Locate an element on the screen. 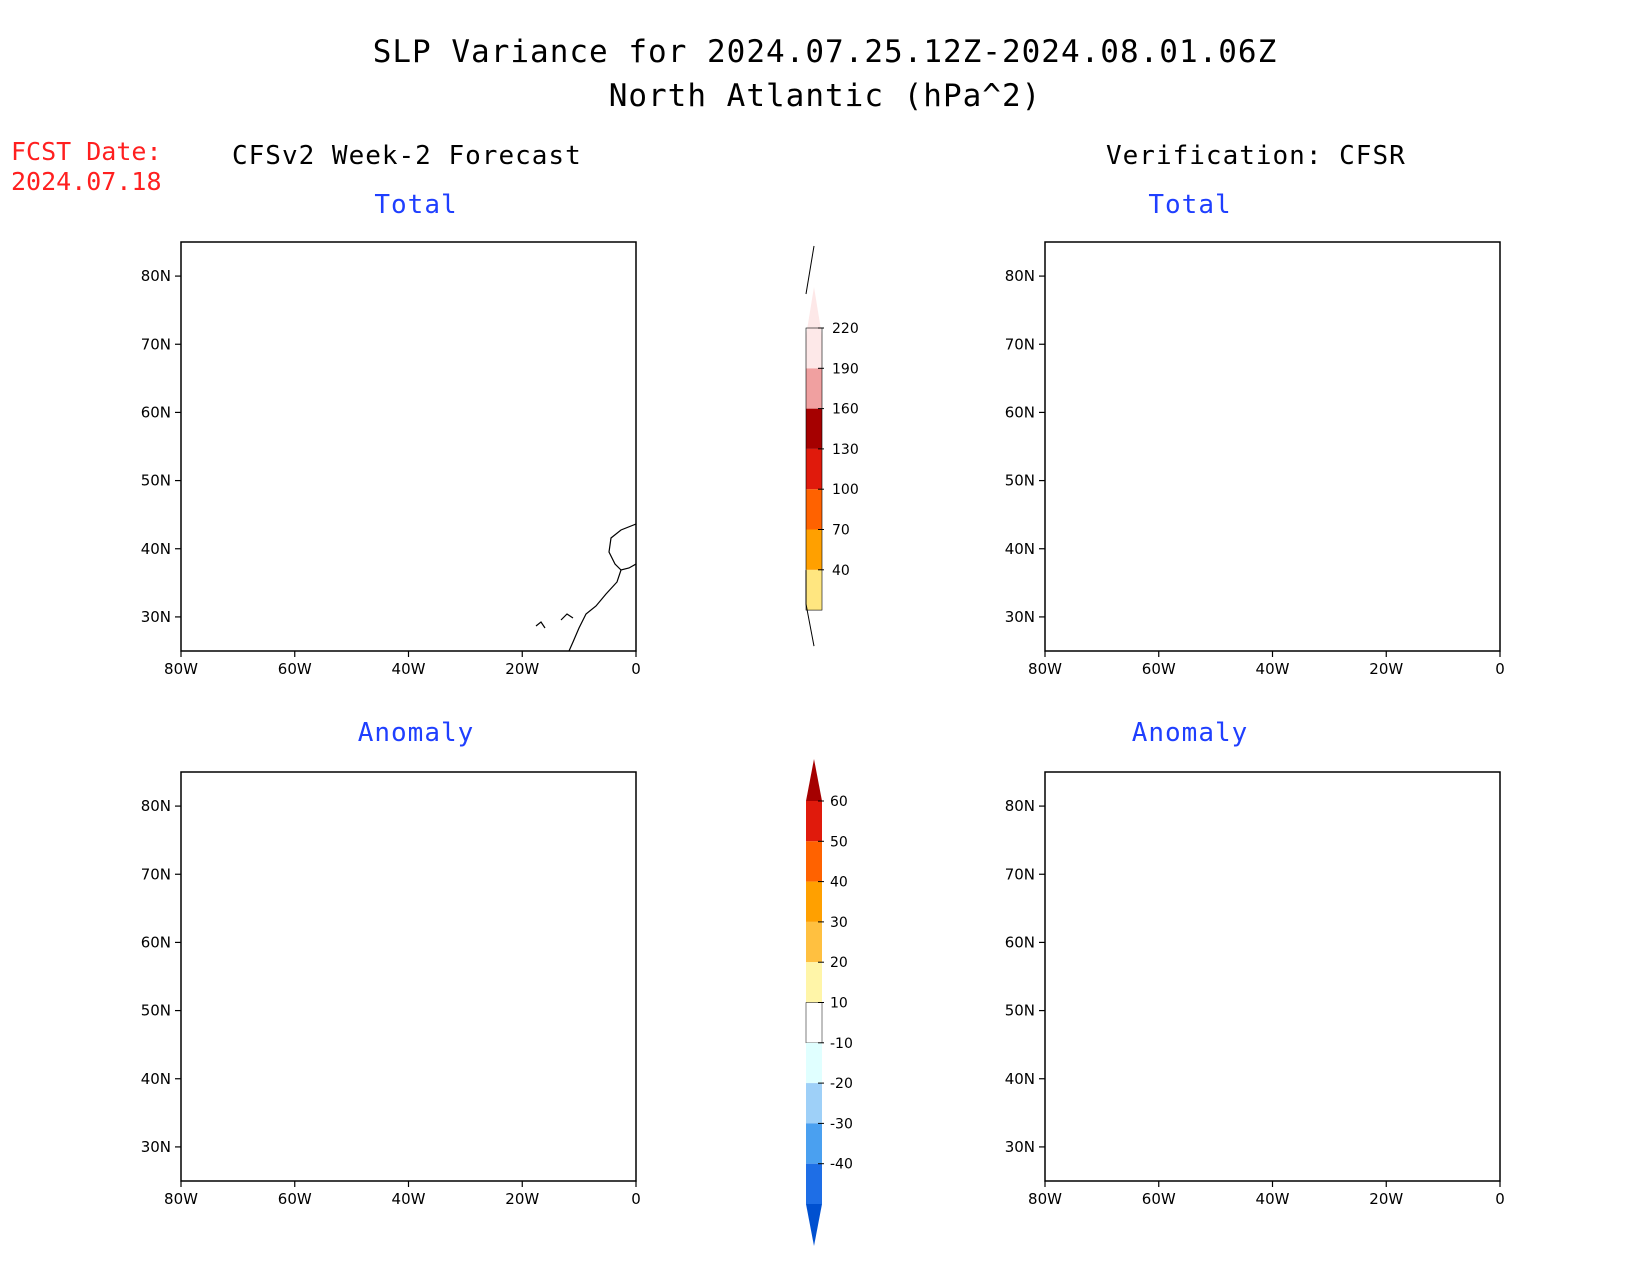 The width and height of the screenshot is (1650, 1275). anomaly-colorbar-label: -40 is located at coordinates (841, 1165).